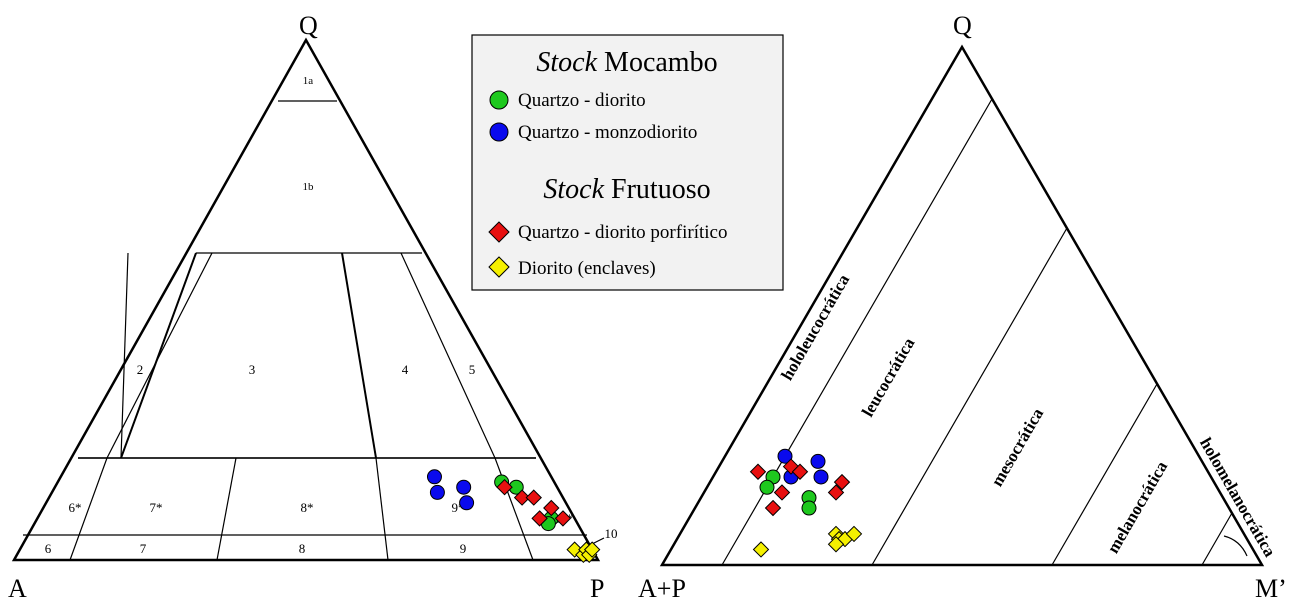 The width and height of the screenshot is (1294, 604). I want to click on legend-label-quartzo-diorito-porfiritico: Quartzo - diorito porfirítico, so click(622, 232).